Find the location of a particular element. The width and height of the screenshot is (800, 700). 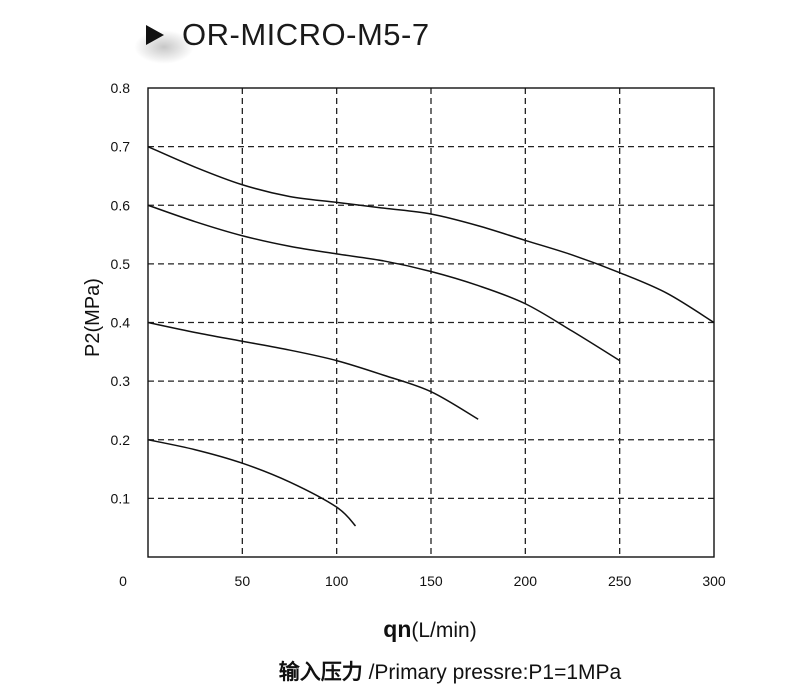

y-tick-label-0.2: 0.2 is located at coordinates (121, 440).